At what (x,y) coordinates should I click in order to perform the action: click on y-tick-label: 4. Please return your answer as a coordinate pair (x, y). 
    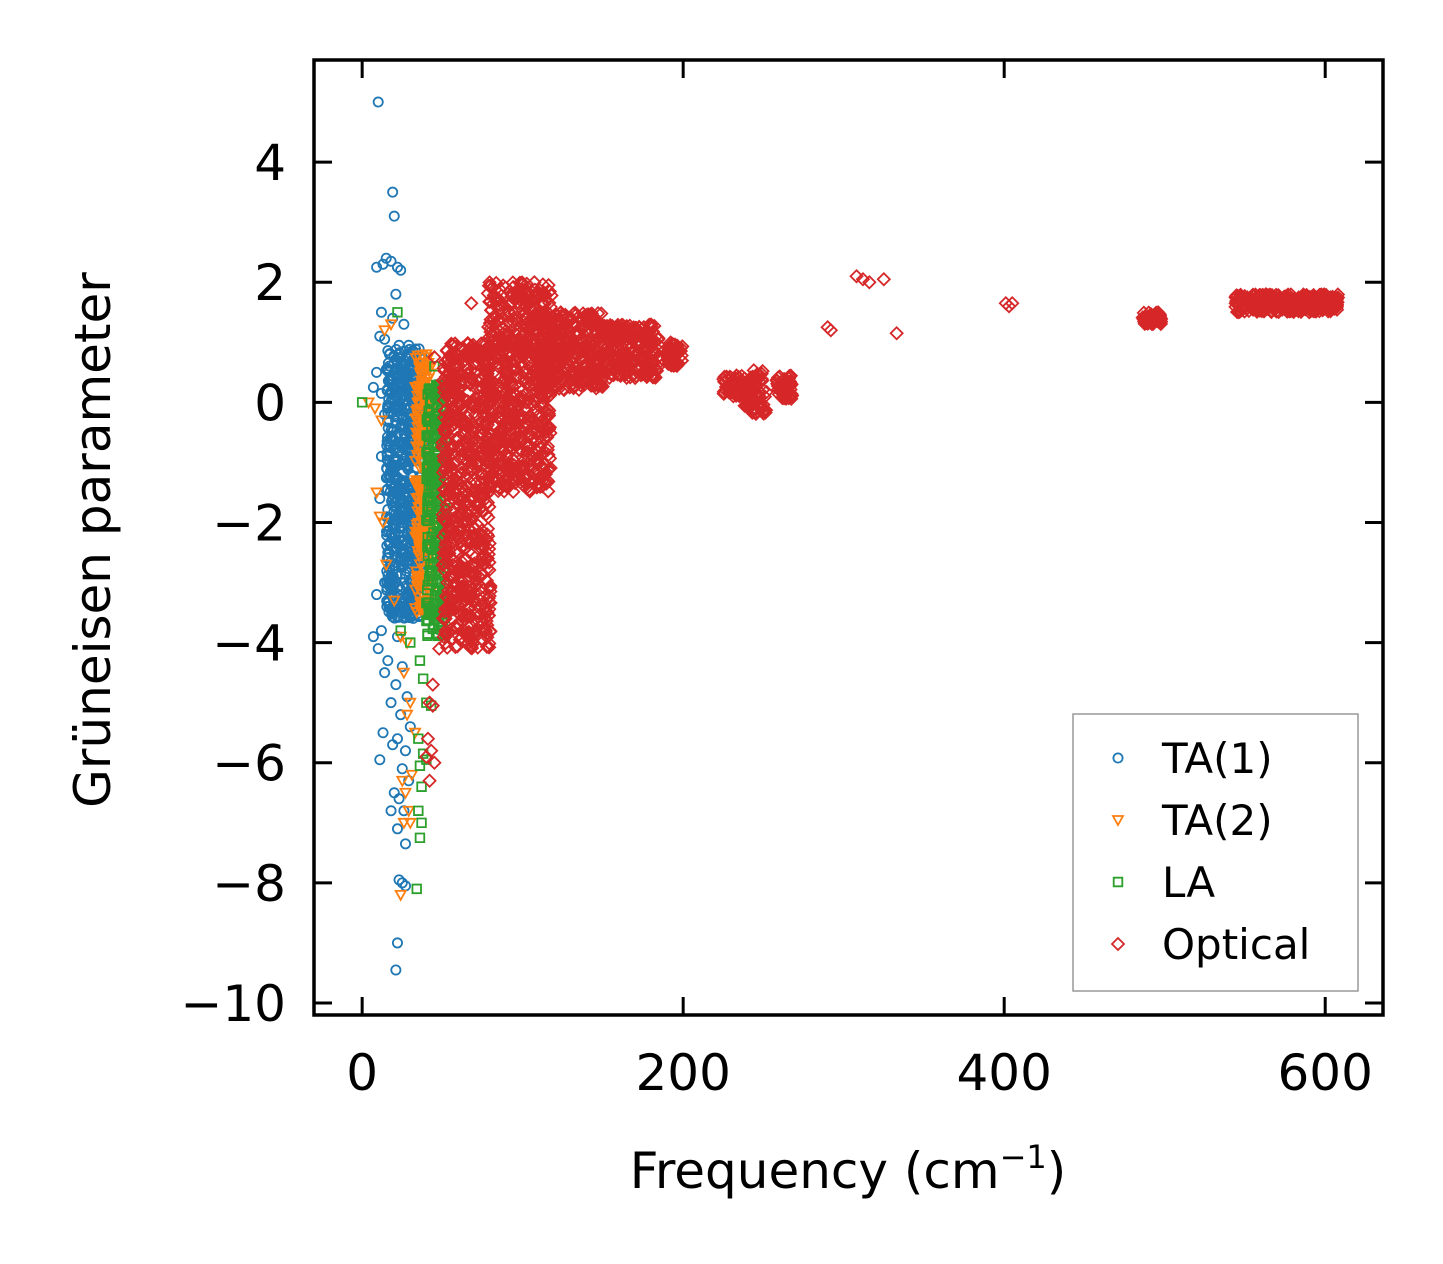
    Looking at the image, I should click on (270, 163).